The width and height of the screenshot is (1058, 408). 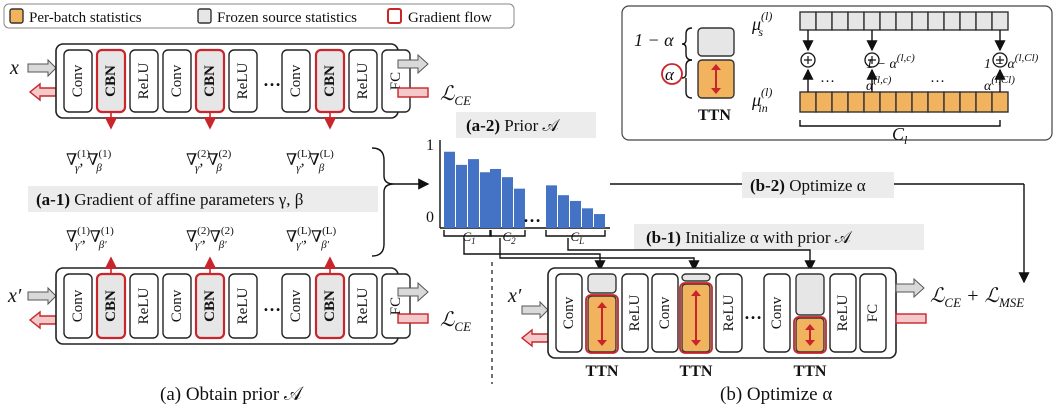 What do you see at coordinates (518, 179) in the screenshot?
I see `prior-chart: (a-2) Prior 𝒜 1 0 … C1 C2 CL` at bounding box center [518, 179].